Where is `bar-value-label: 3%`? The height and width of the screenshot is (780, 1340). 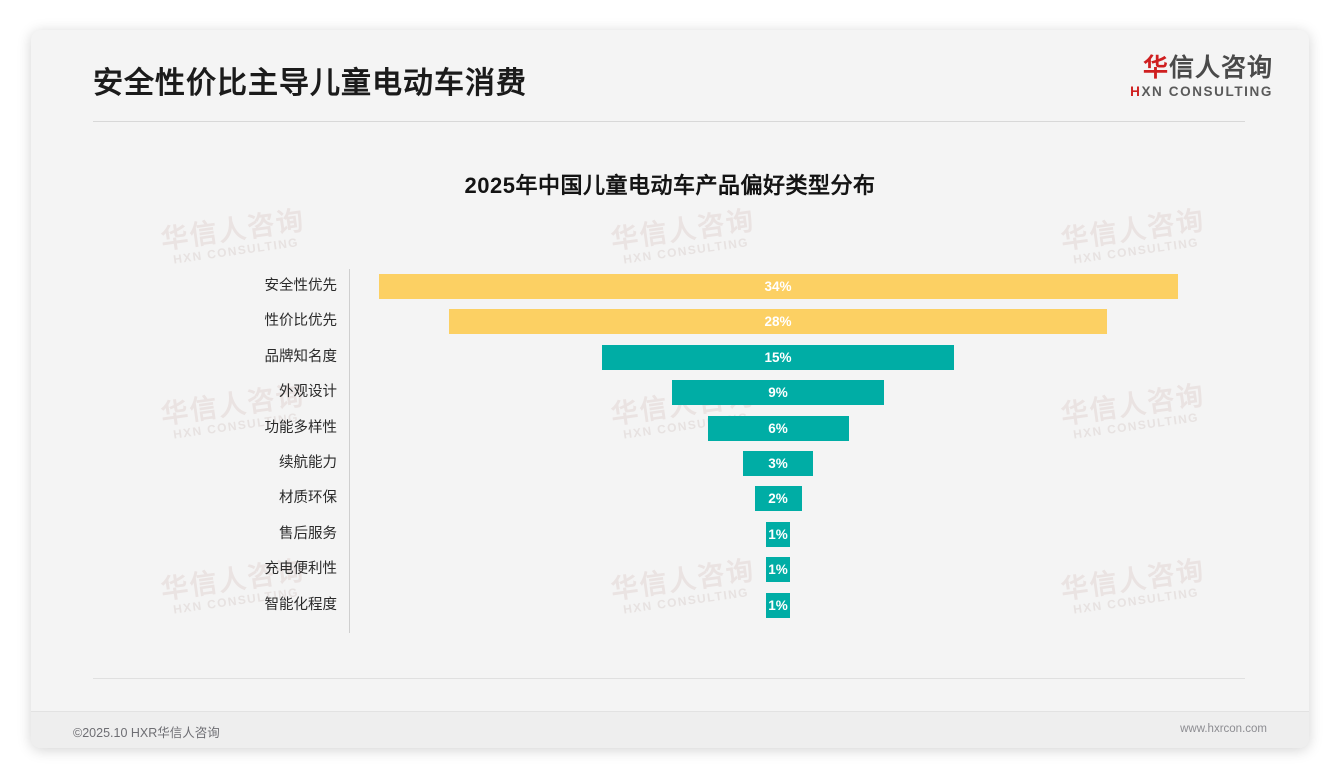 bar-value-label: 3% is located at coordinates (778, 463).